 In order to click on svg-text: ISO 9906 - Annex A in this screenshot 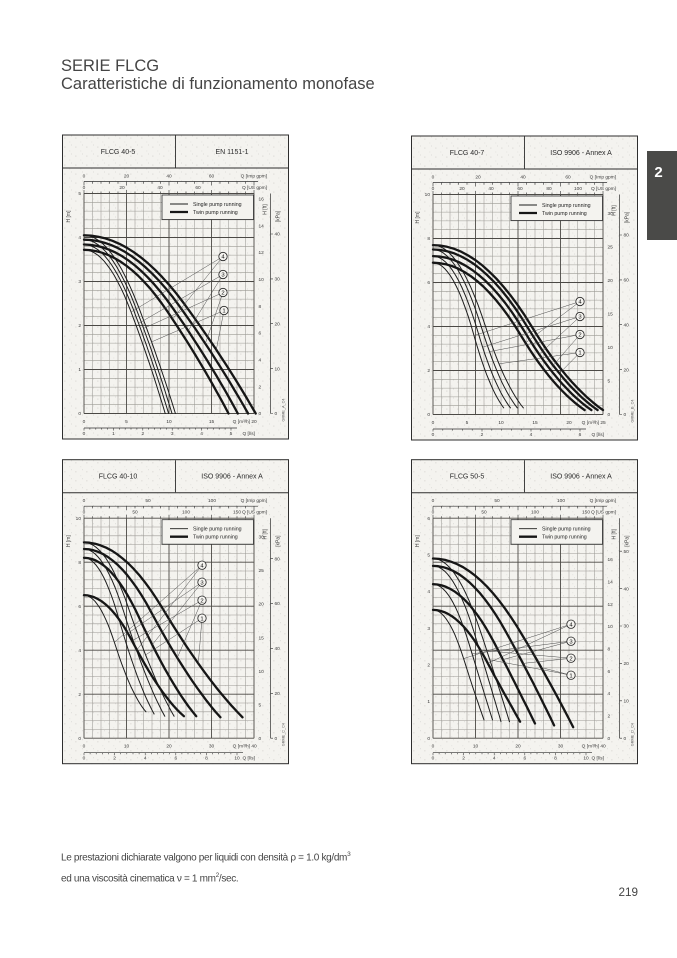, I will do `click(581, 477)`.